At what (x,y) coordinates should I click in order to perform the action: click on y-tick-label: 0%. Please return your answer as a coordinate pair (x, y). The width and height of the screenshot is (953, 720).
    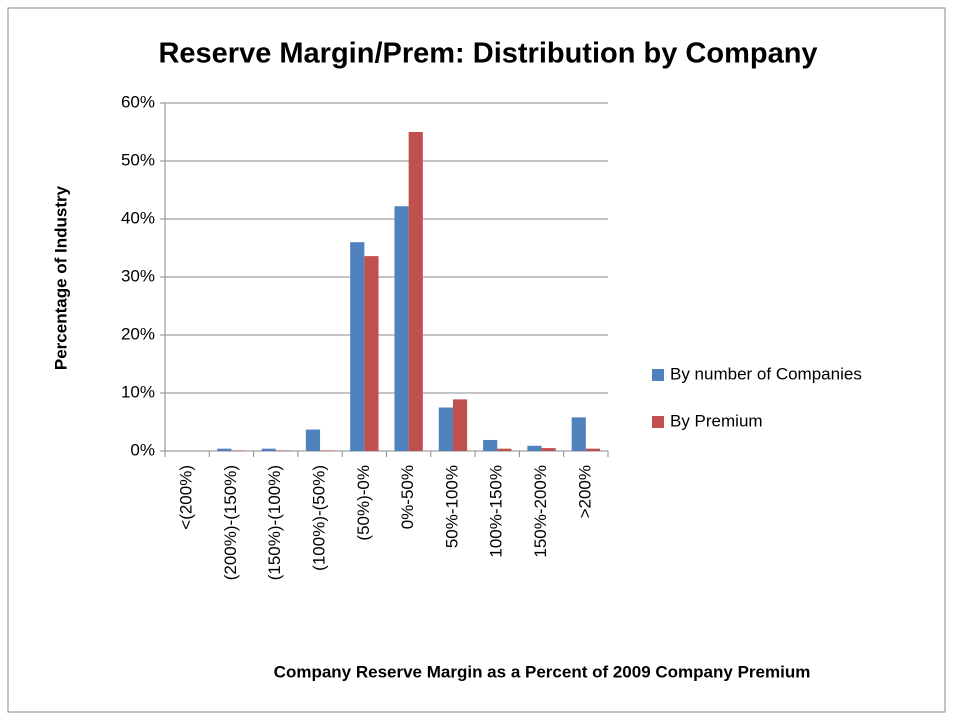
    Looking at the image, I should click on (142, 449).